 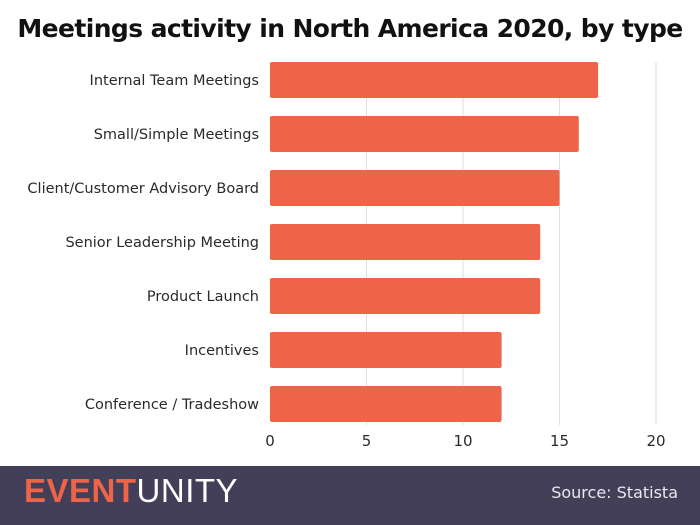 I want to click on x-tick-label: 20, so click(x=655, y=441).